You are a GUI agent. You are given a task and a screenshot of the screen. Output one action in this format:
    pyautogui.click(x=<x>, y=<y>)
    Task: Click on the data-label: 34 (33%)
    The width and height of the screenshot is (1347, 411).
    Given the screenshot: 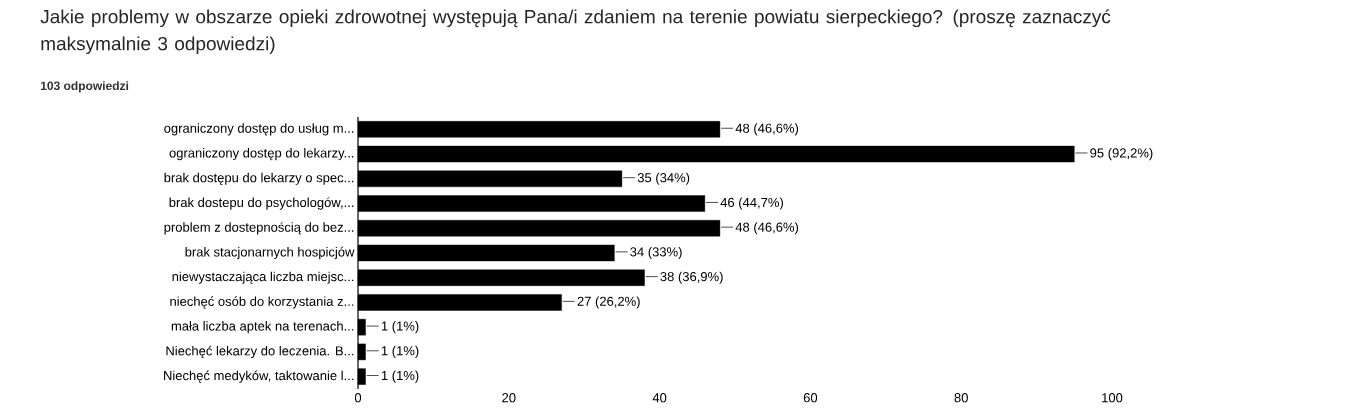 What is the action you would take?
    pyautogui.click(x=656, y=253)
    